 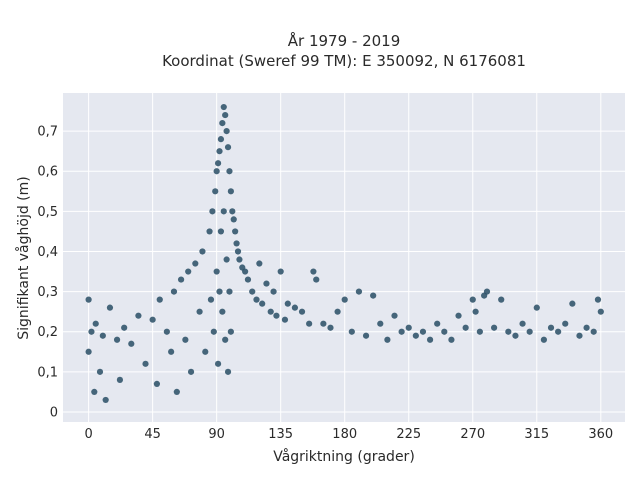 What do you see at coordinates (348, 434) in the screenshot?
I see `x-axis-ticks: 0 45 90 135 180 225 270 315 360` at bounding box center [348, 434].